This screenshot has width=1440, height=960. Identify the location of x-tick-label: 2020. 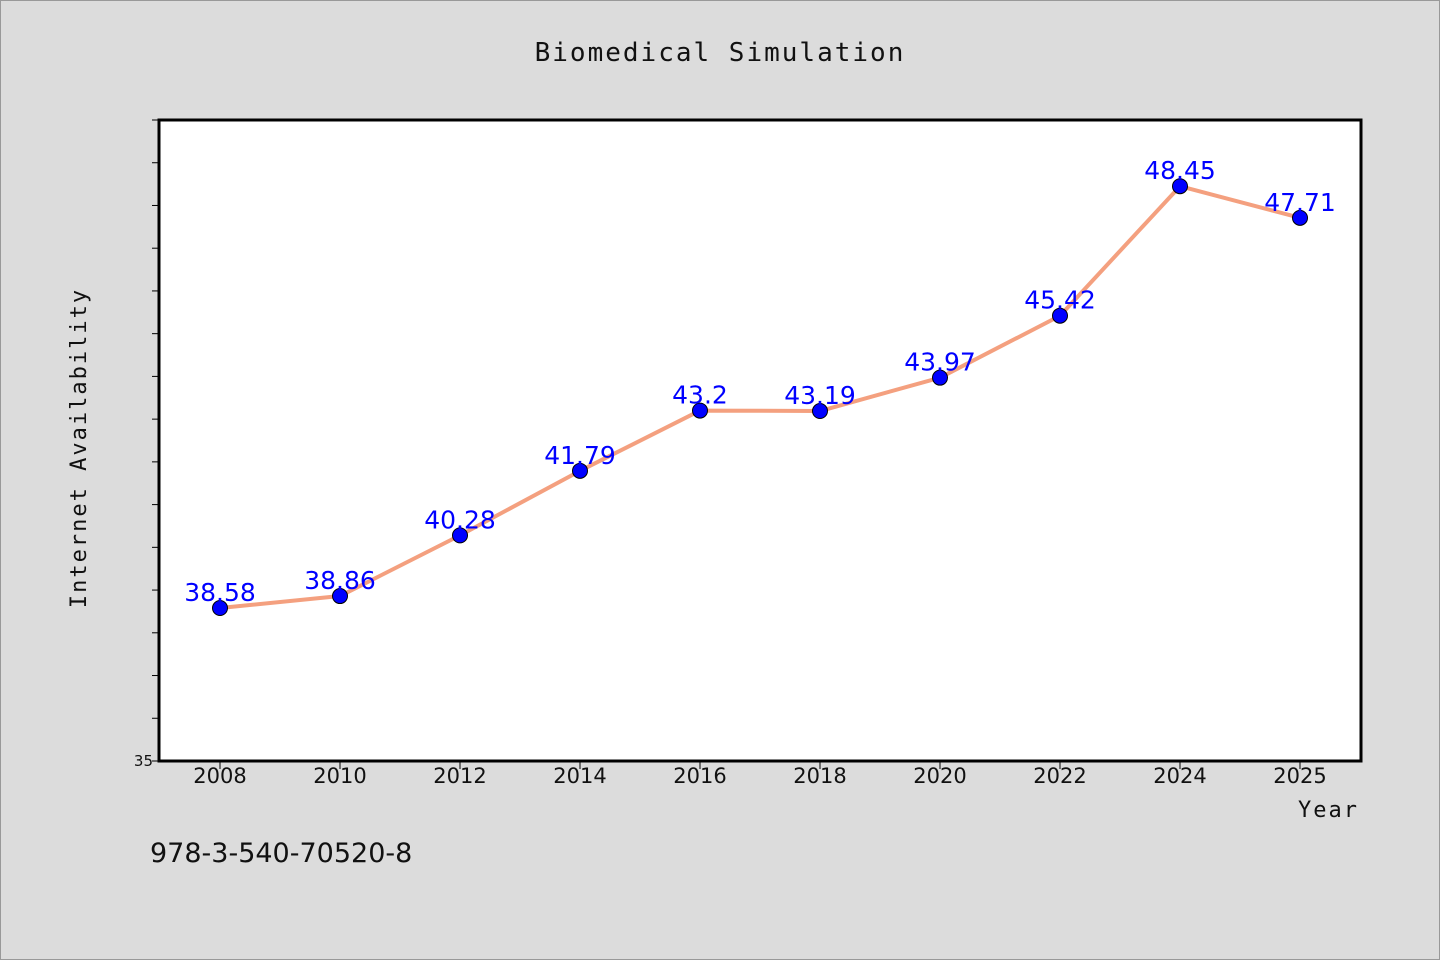
(939, 776).